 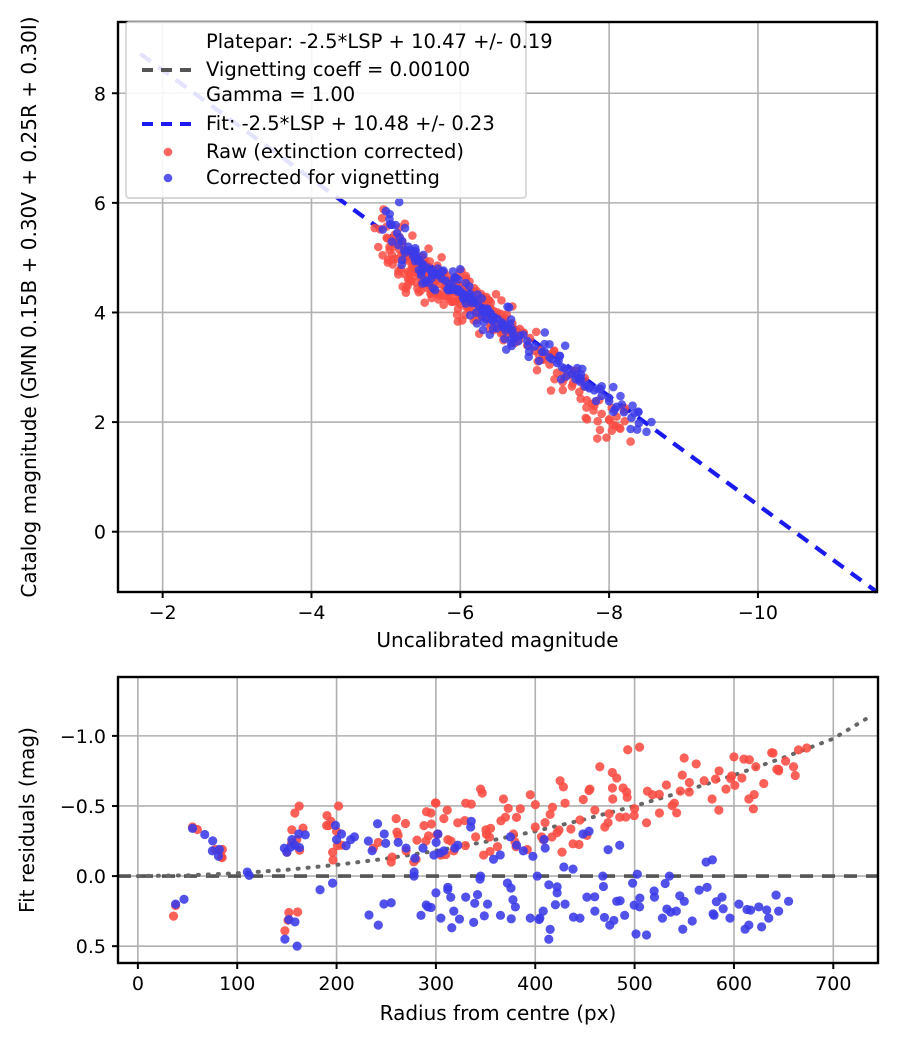 I want to click on legend-entry: Vignetting coeff = 0.00100, so click(x=306, y=69).